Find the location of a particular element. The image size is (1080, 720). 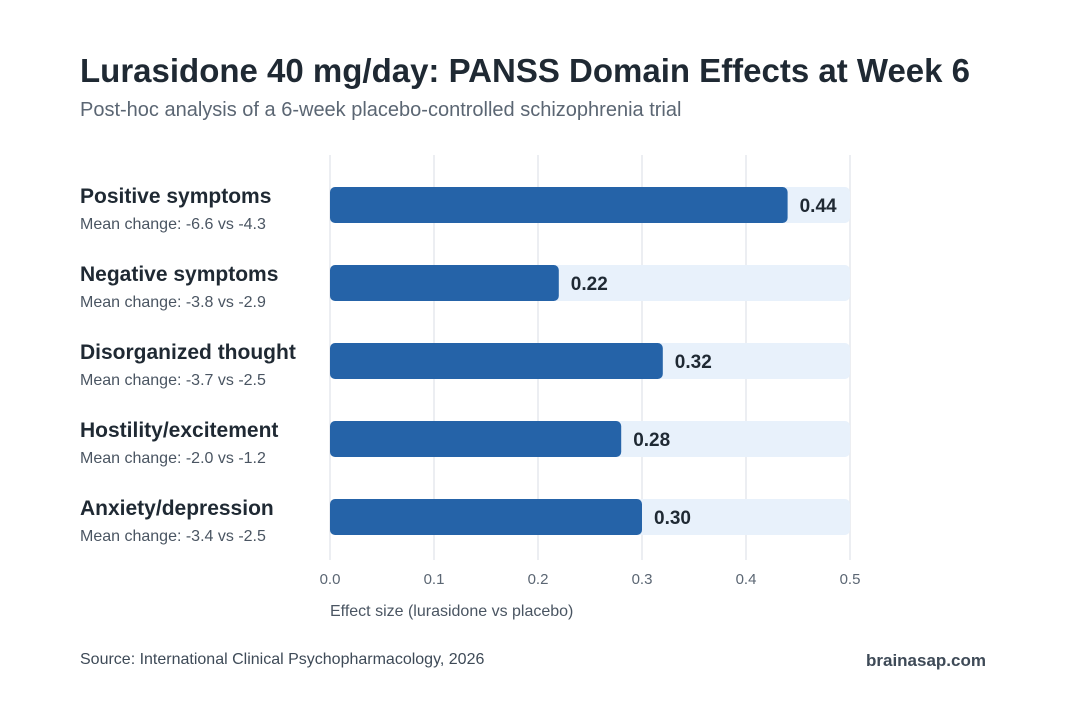

bar-value-label: 0.44 is located at coordinates (818, 206).